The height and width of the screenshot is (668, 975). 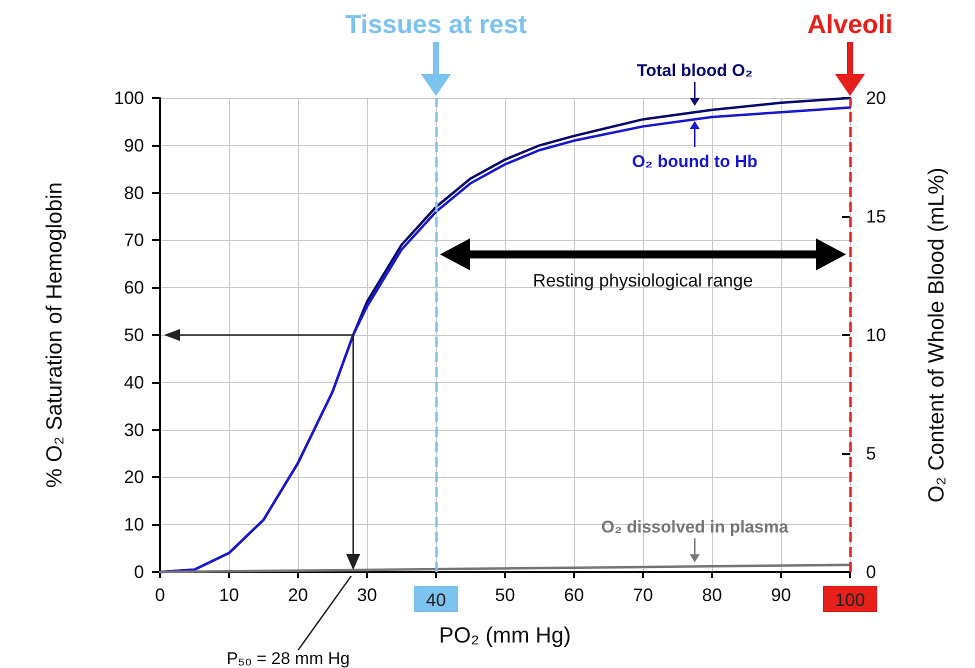 I want to click on y-tick-label: 40, so click(x=134, y=382).